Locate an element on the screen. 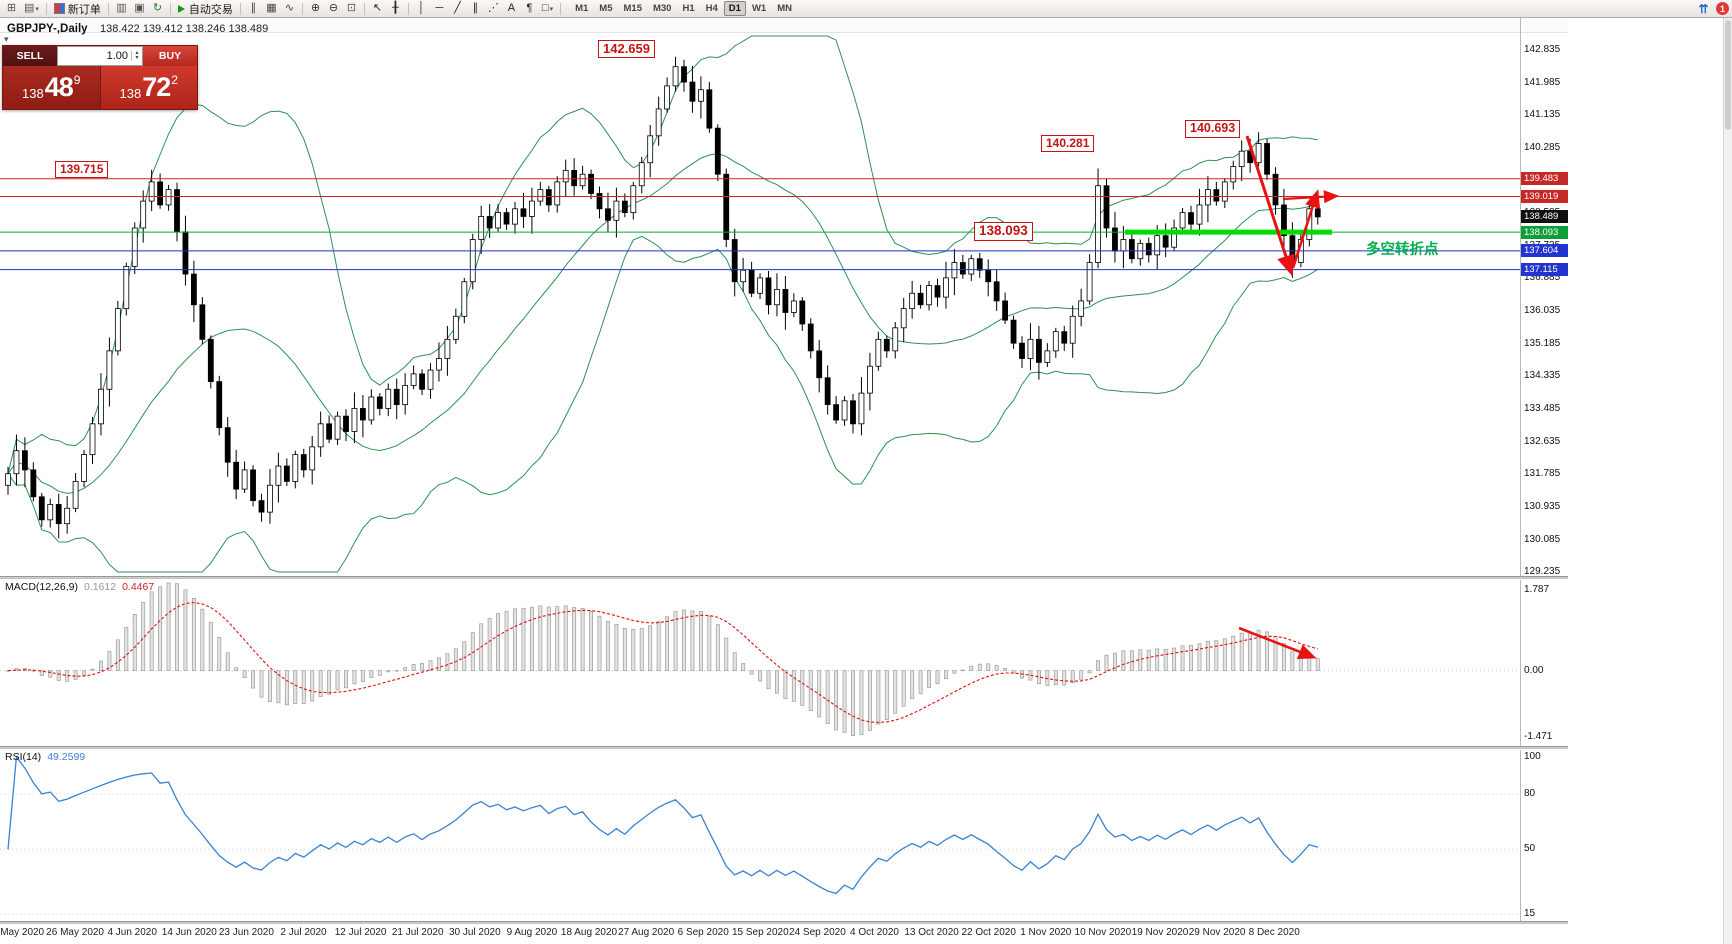 The width and height of the screenshot is (1732, 944). timeframe-m30-button: M30 is located at coordinates (662, 8).